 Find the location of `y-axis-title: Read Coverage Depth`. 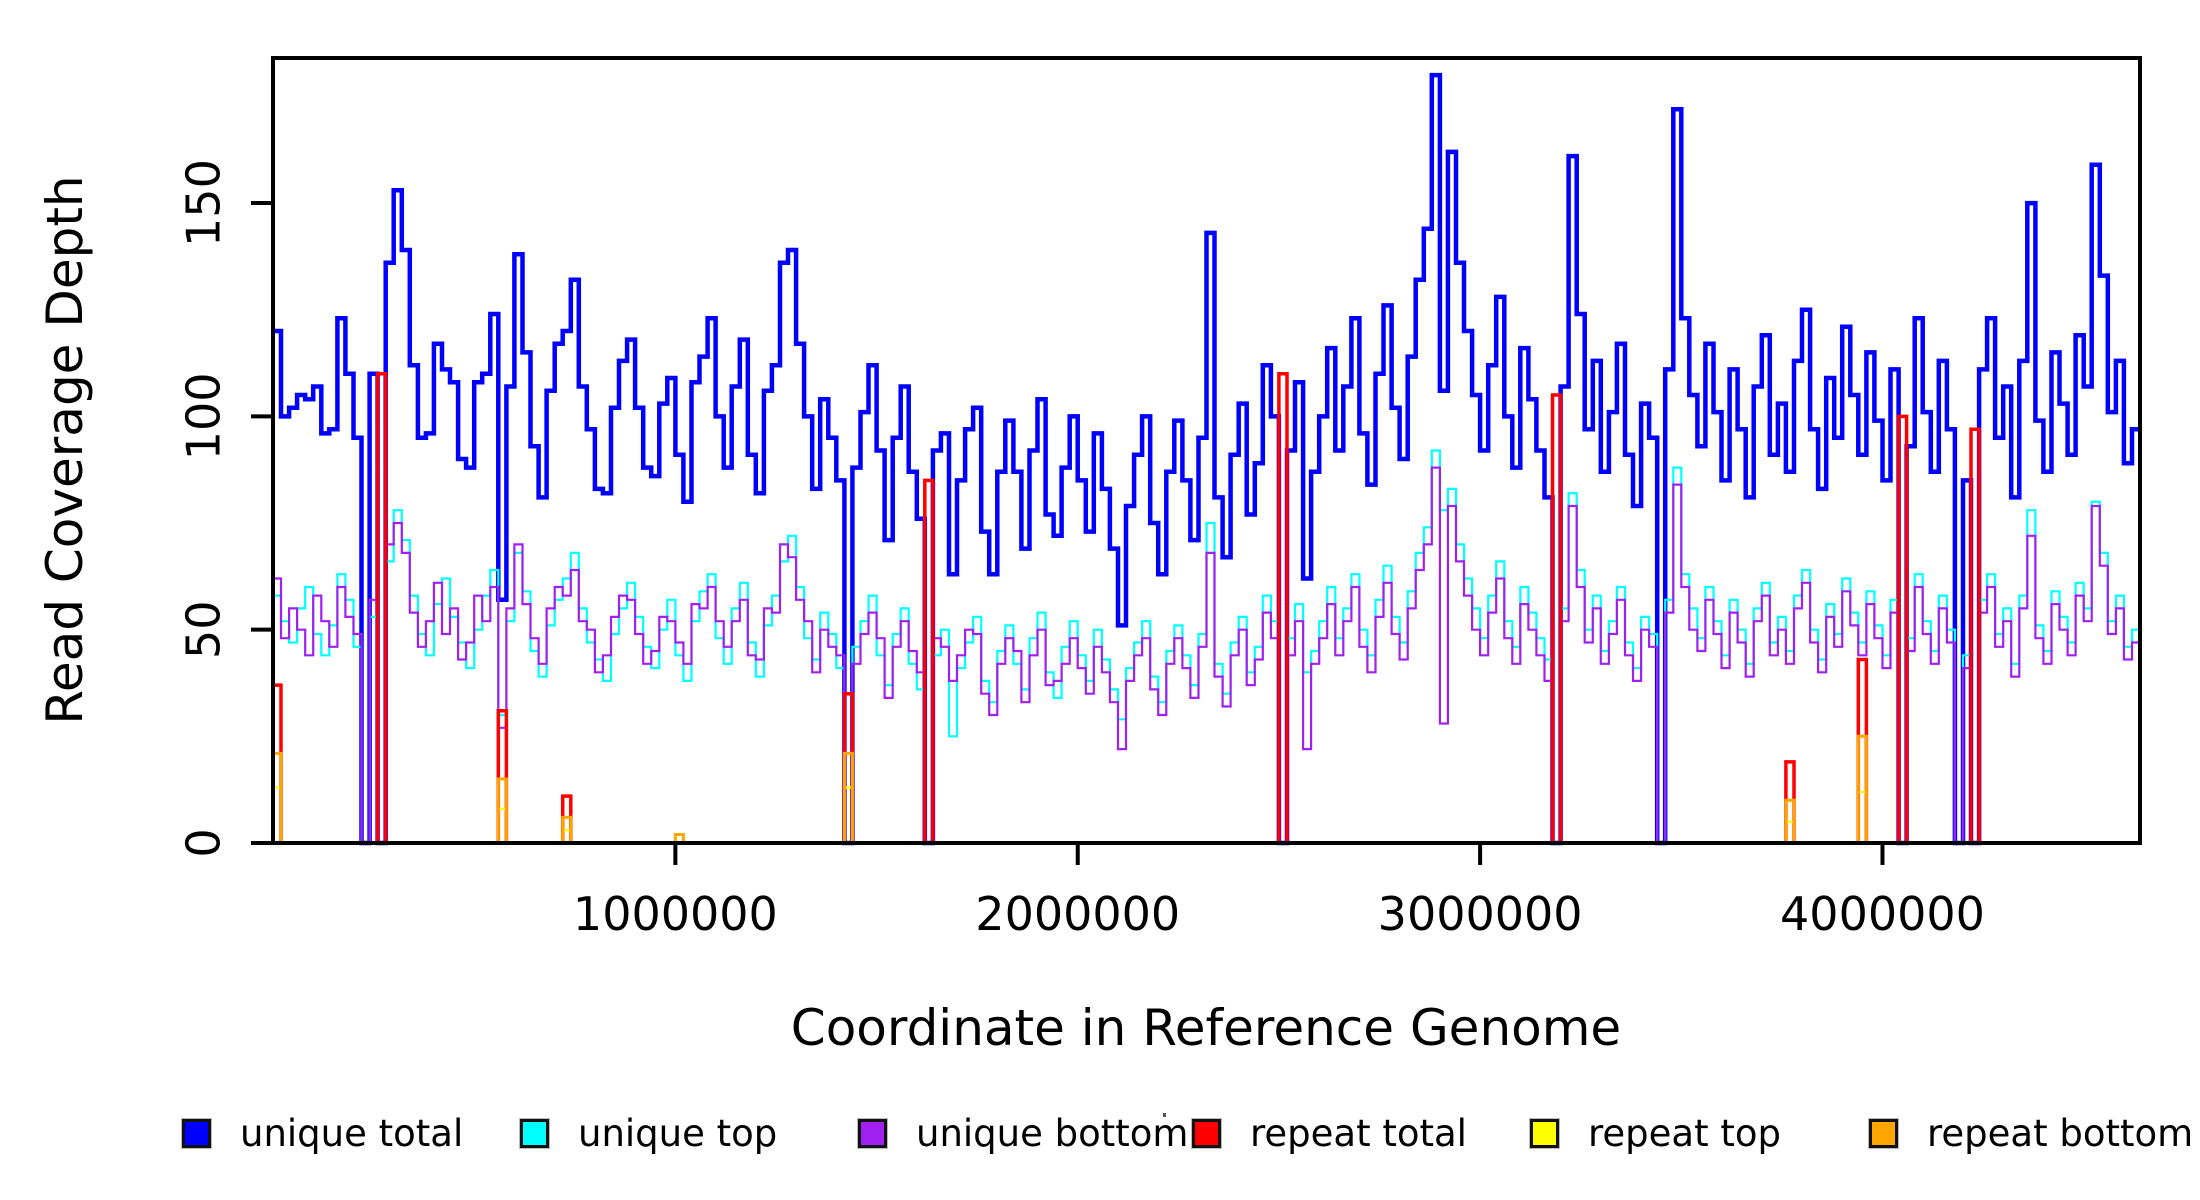

y-axis-title: Read Coverage Depth is located at coordinates (65, 449).